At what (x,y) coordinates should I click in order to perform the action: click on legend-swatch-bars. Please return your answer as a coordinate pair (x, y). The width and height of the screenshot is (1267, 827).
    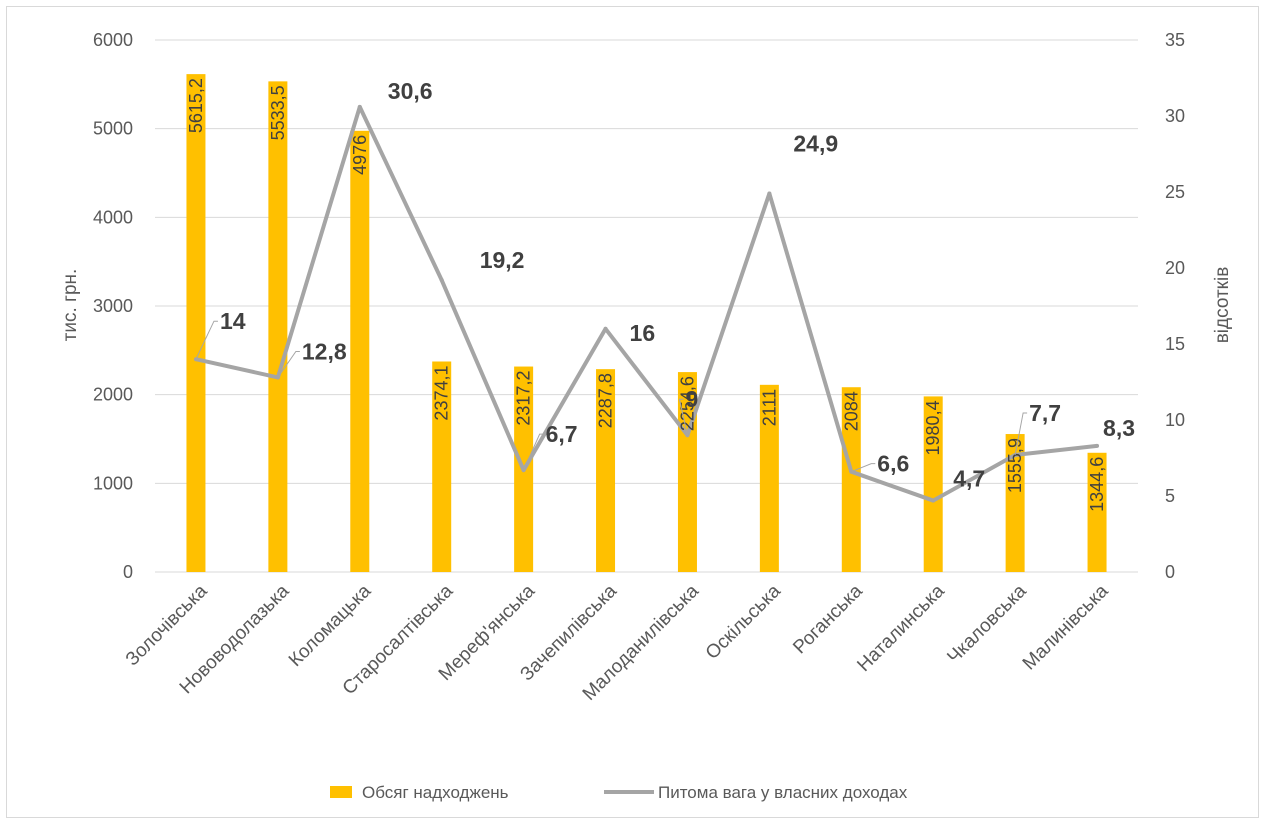
    Looking at the image, I should click on (341, 792).